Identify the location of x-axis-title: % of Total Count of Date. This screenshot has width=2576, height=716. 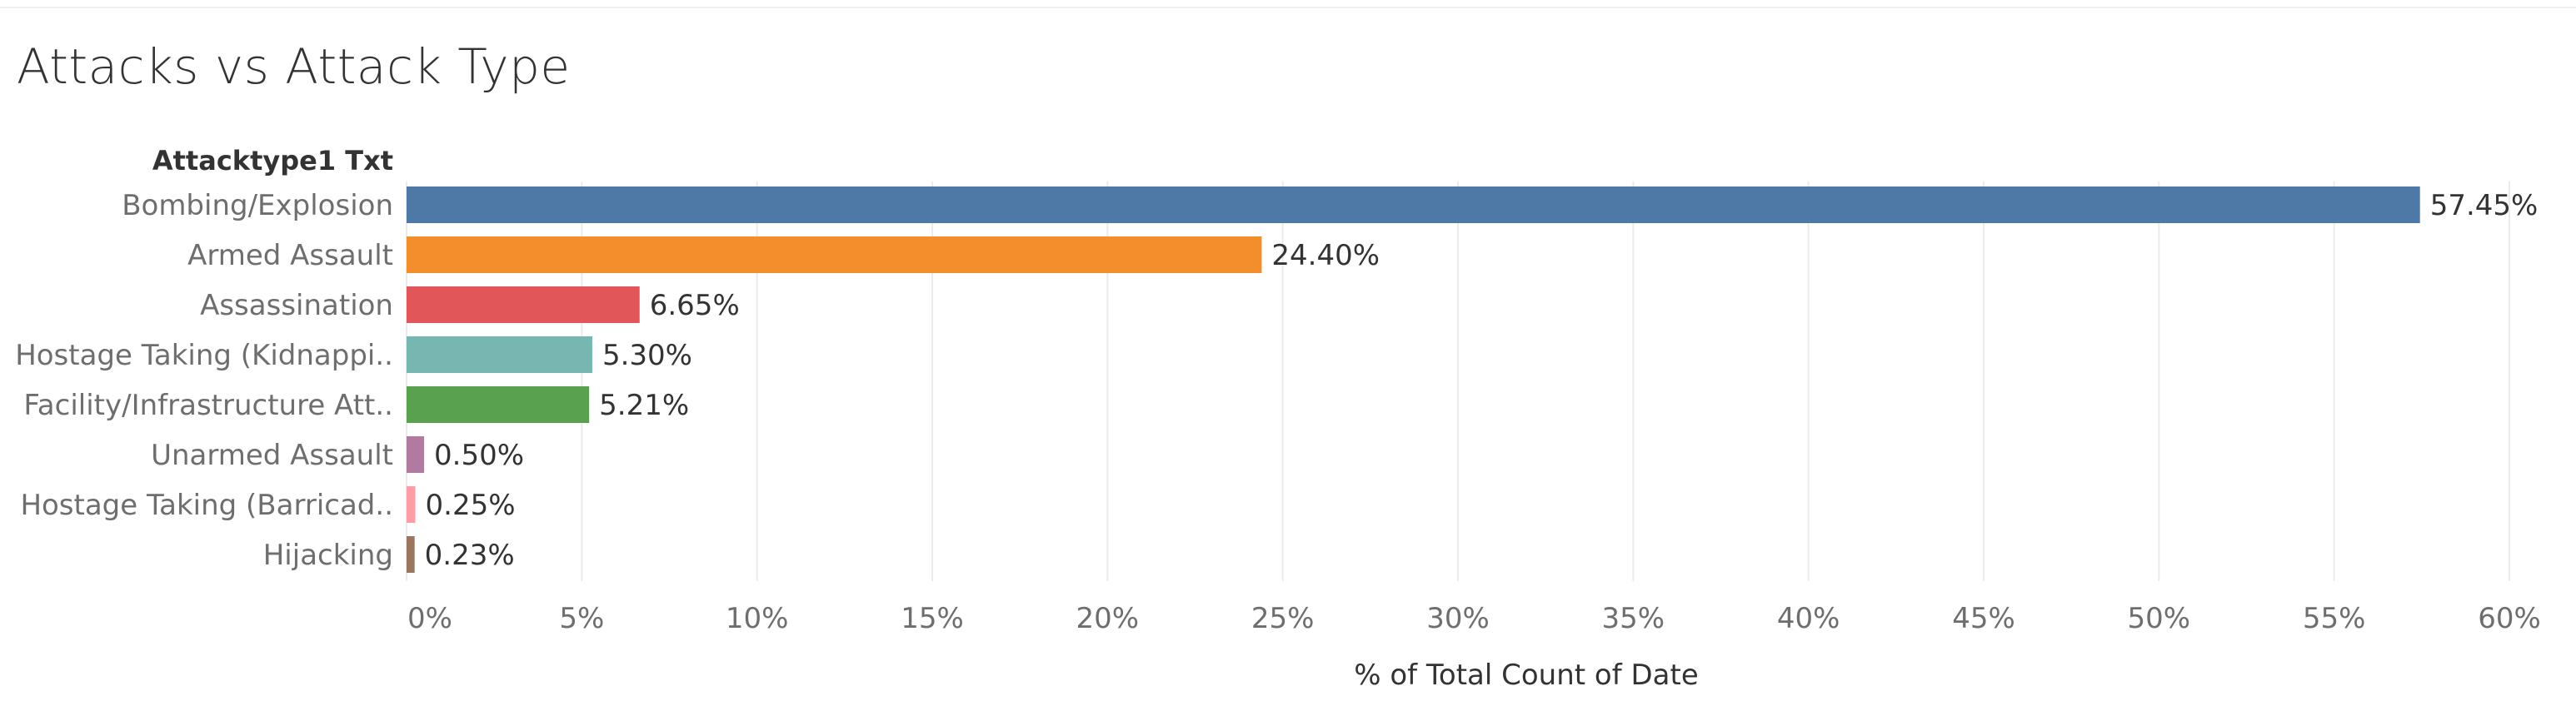
(1526, 675).